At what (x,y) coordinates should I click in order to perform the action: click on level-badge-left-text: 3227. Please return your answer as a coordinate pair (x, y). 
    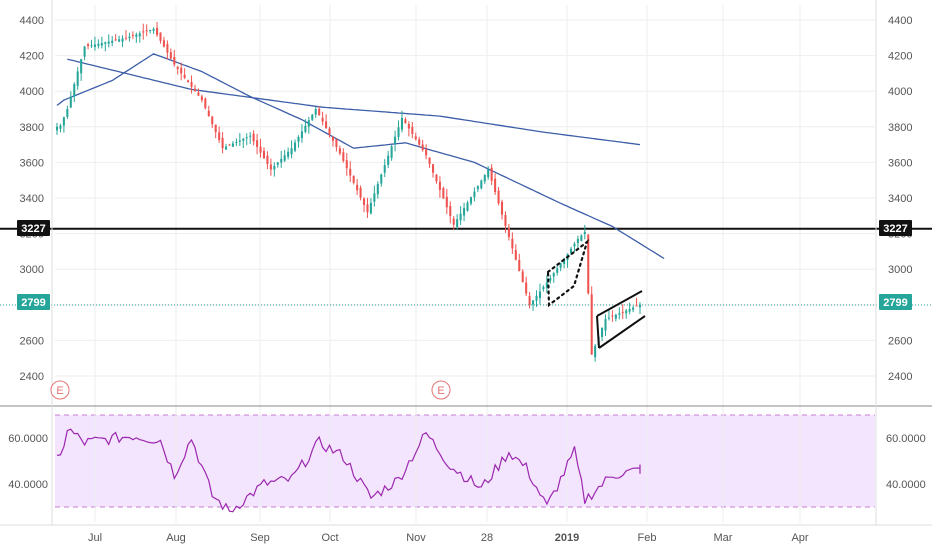
    Looking at the image, I should click on (33, 229).